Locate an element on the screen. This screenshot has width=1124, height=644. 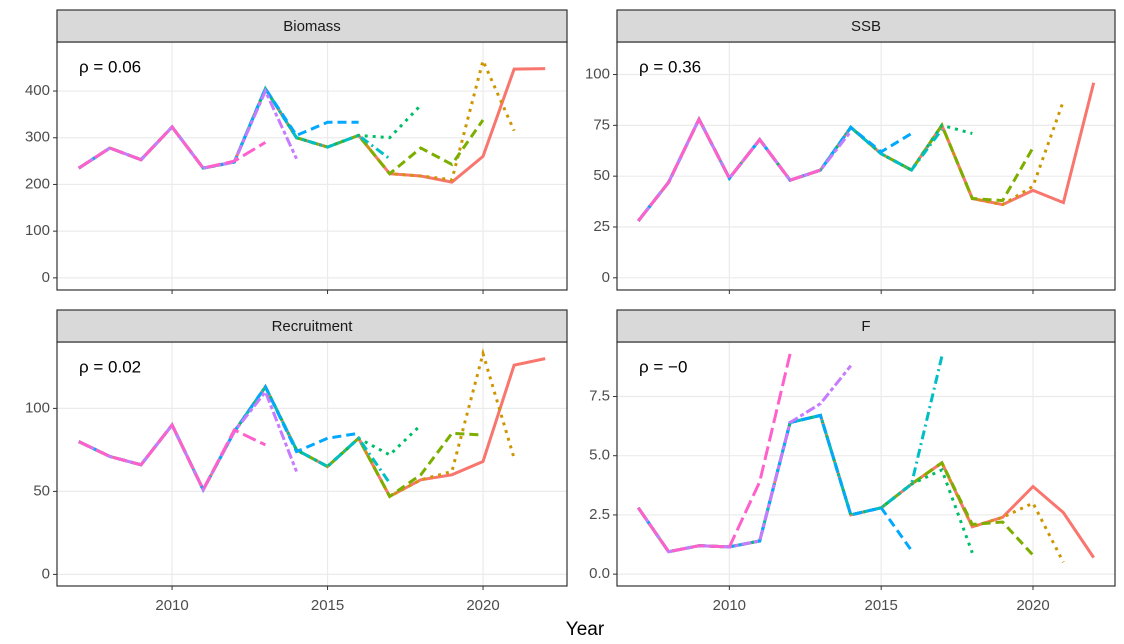
strip-label: F is located at coordinates (865, 326).